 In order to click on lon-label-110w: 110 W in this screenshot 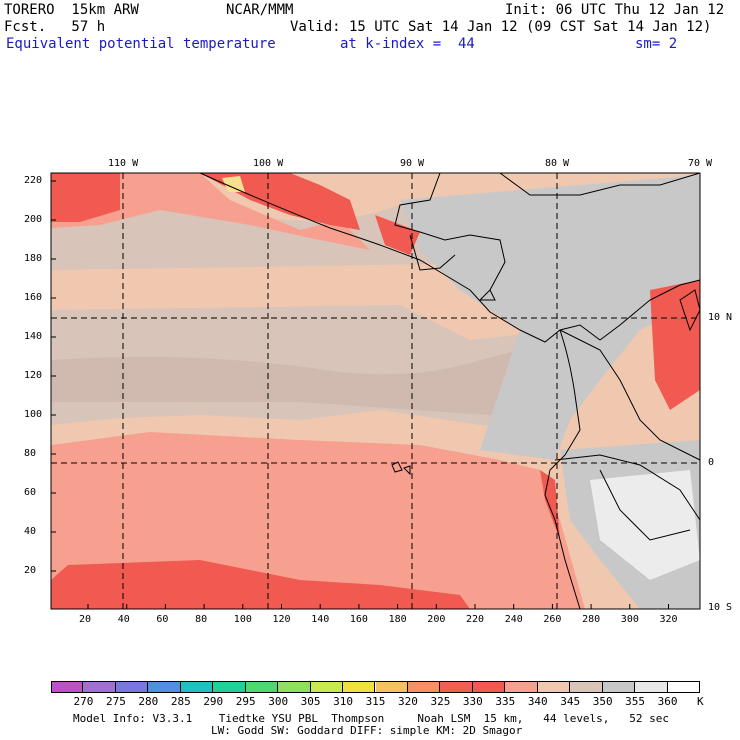, I will do `click(123, 163)`.